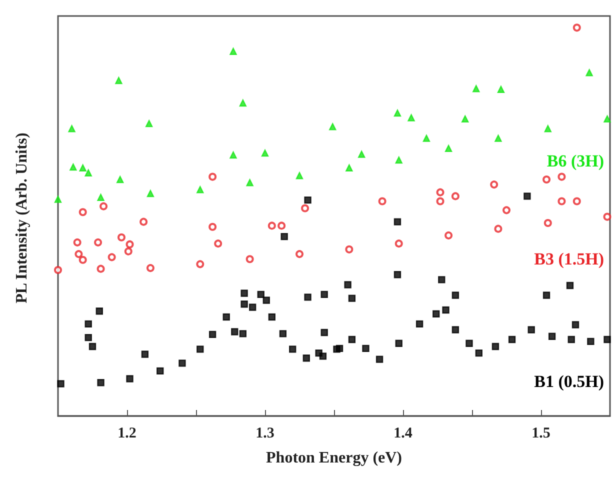  What do you see at coordinates (541, 434) in the screenshot?
I see `x-tick-label: 1.5` at bounding box center [541, 434].